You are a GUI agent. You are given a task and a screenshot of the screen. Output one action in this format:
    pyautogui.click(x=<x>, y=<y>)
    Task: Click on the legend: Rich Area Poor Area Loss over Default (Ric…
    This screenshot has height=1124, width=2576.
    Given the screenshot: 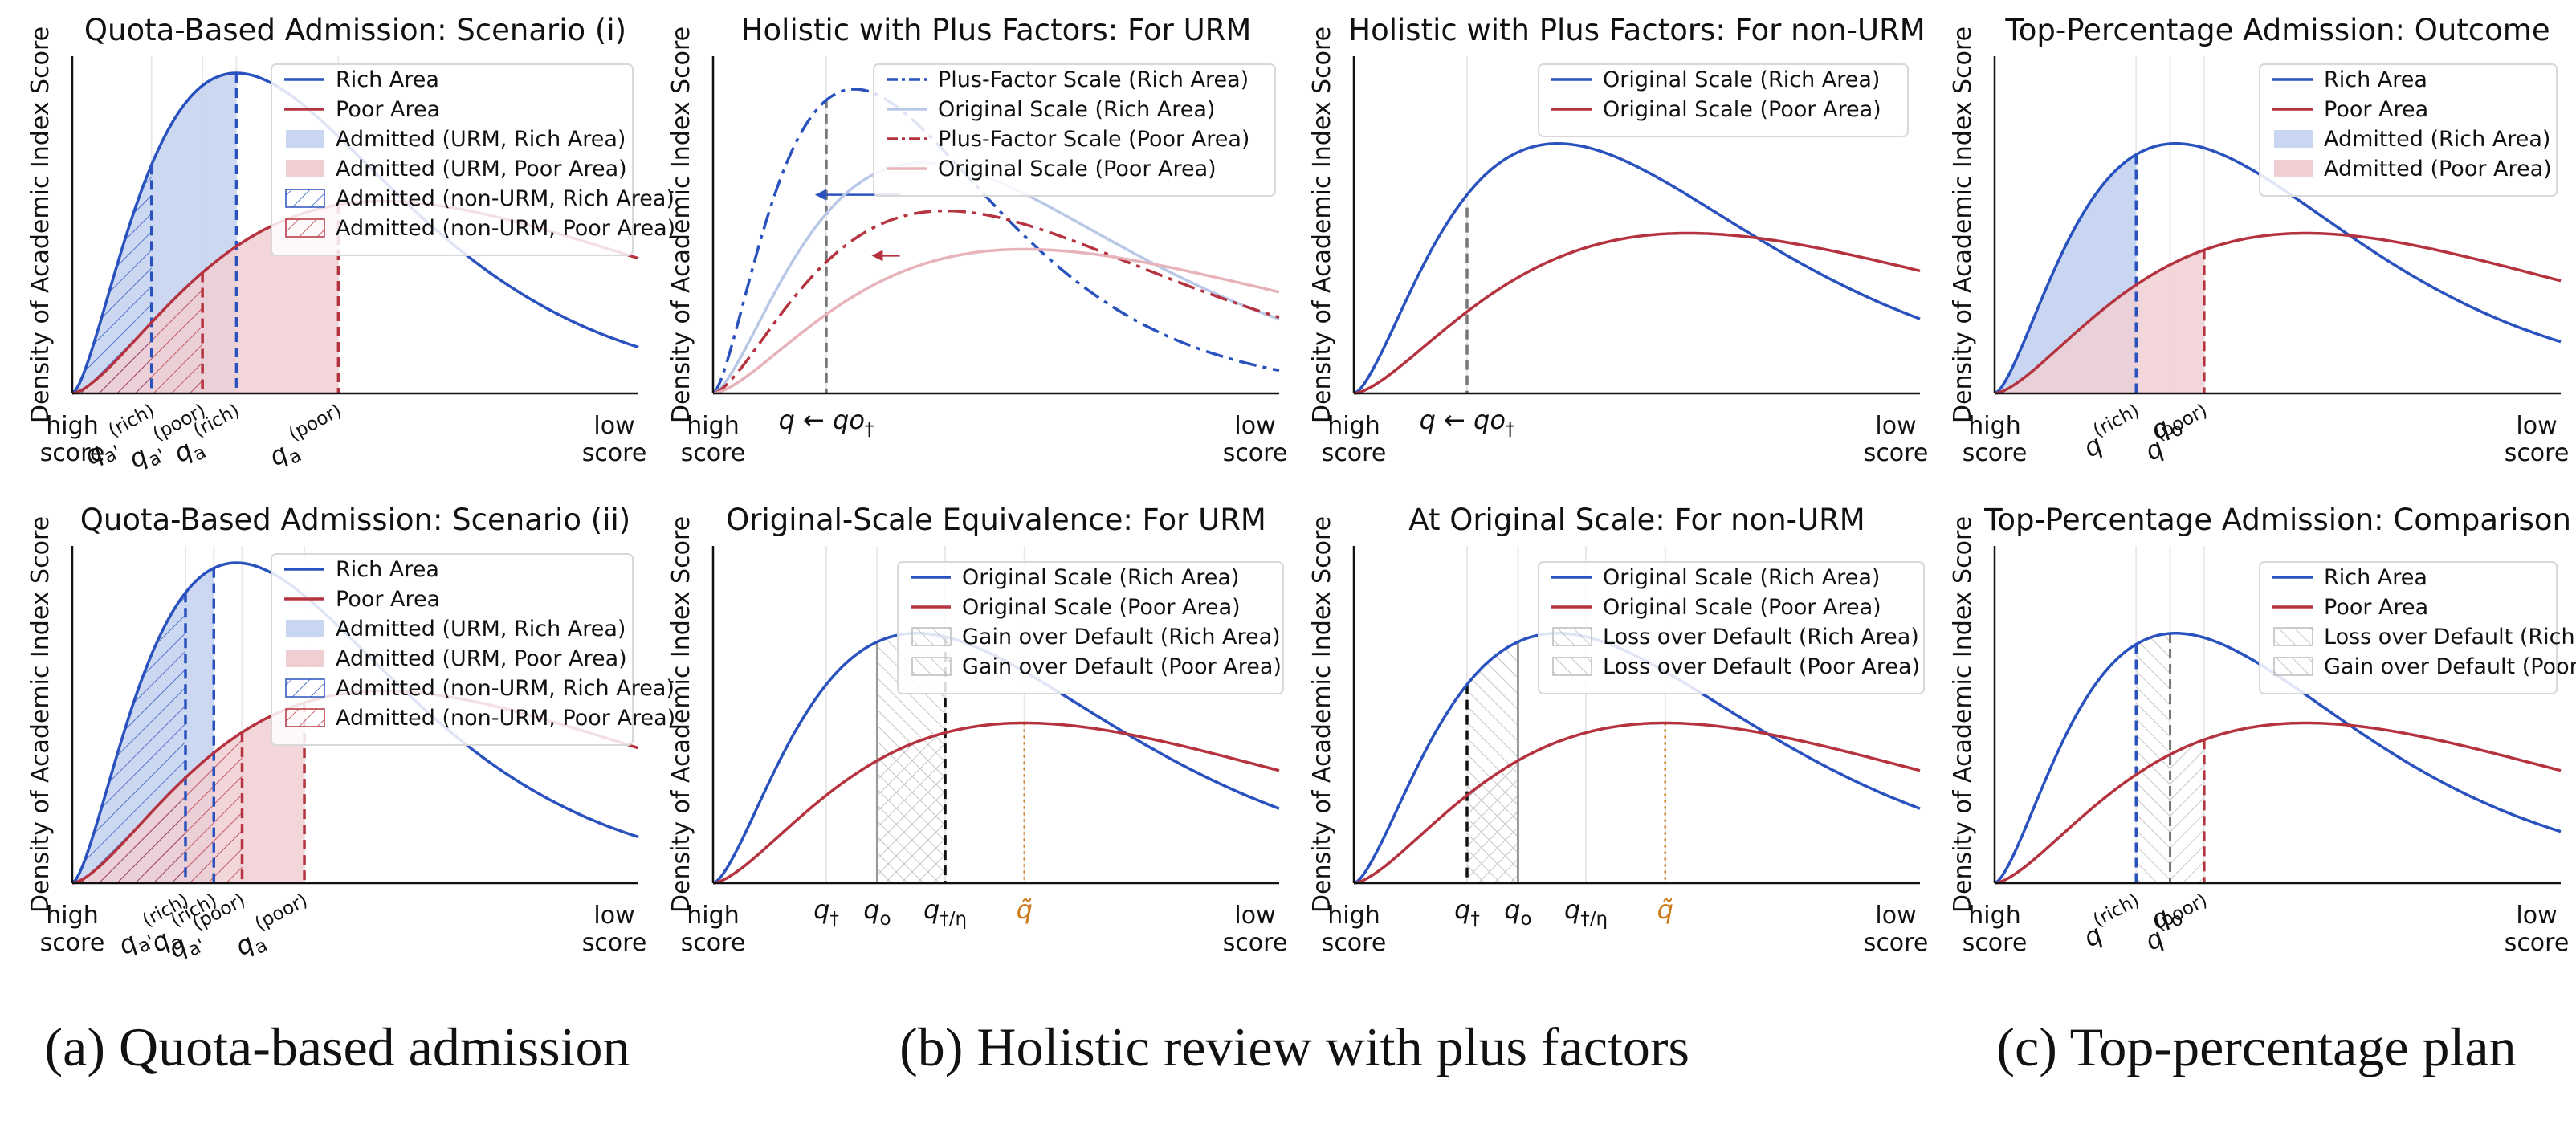 What is the action you would take?
    pyautogui.click(x=2417, y=627)
    